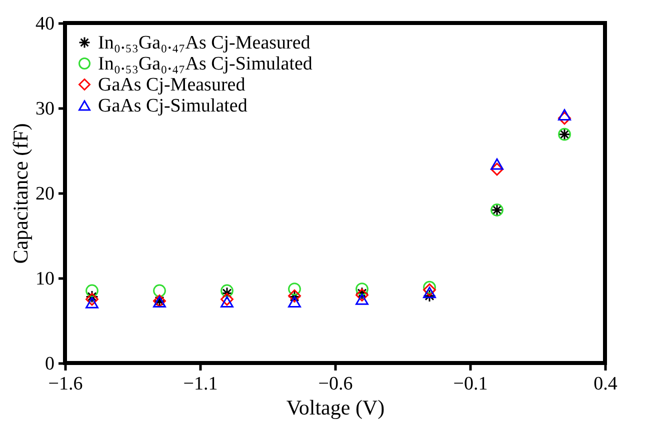 The height and width of the screenshot is (445, 655). Describe the element at coordinates (205, 64) in the screenshot. I see `legend-label: In₀.₅₃Ga₀.₄₇As Cj-Simulated` at that location.